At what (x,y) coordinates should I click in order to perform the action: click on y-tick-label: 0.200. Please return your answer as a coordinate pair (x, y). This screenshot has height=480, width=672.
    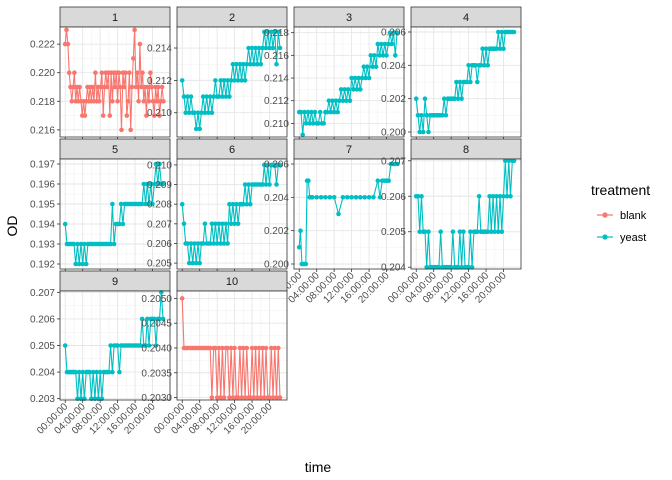
    Looking at the image, I should click on (276, 265).